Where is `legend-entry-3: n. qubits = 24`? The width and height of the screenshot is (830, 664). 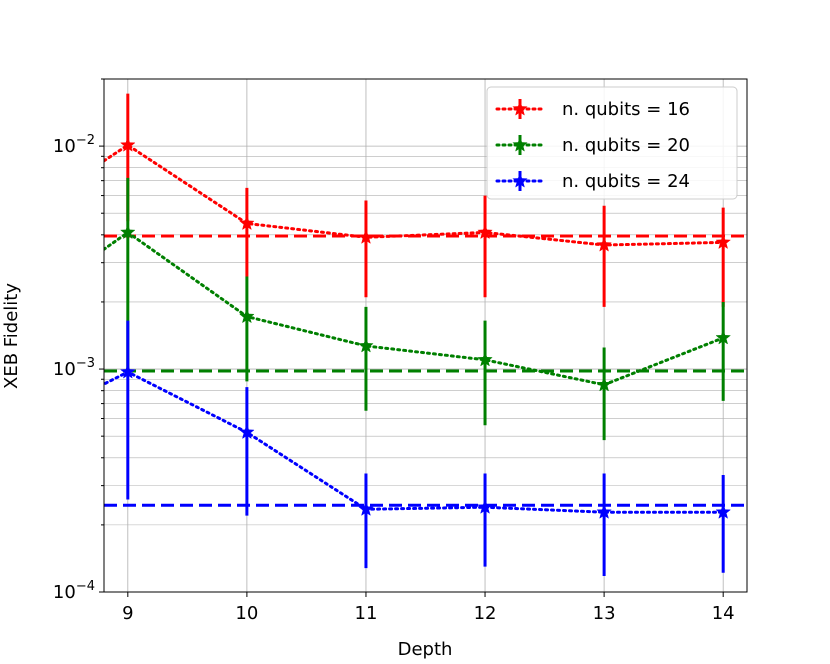 legend-entry-3: n. qubits = 24 is located at coordinates (592, 181).